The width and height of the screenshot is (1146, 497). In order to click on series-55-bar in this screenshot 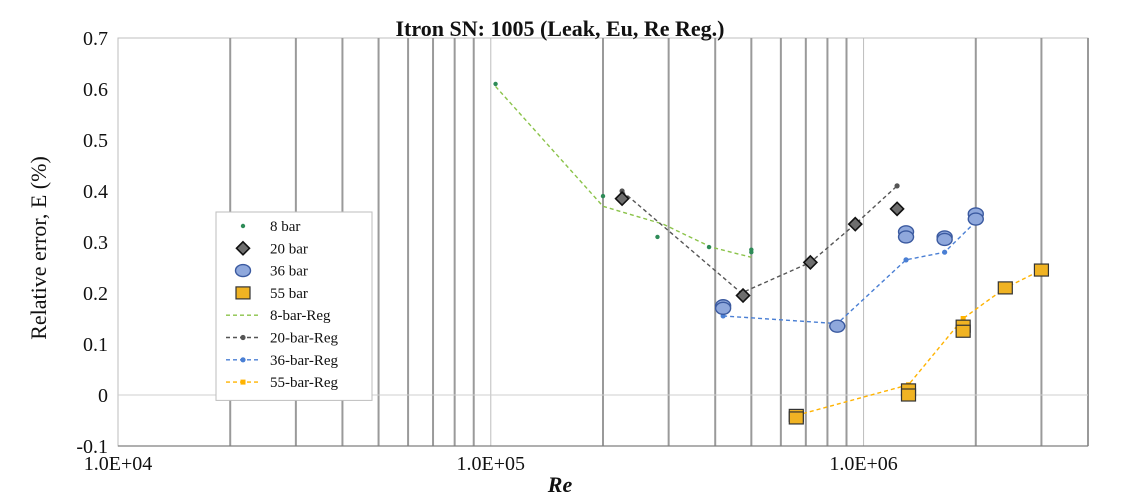, I will do `click(919, 344)`.